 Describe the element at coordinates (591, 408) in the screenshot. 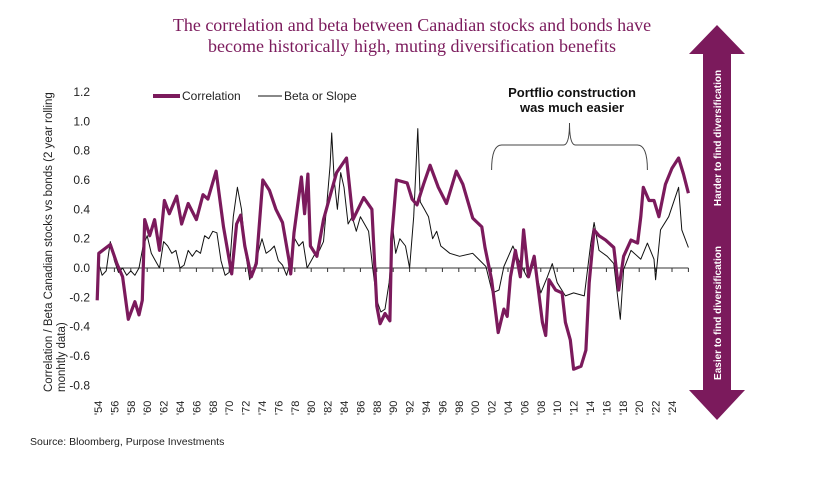

I see `x-tick-label: '14` at that location.